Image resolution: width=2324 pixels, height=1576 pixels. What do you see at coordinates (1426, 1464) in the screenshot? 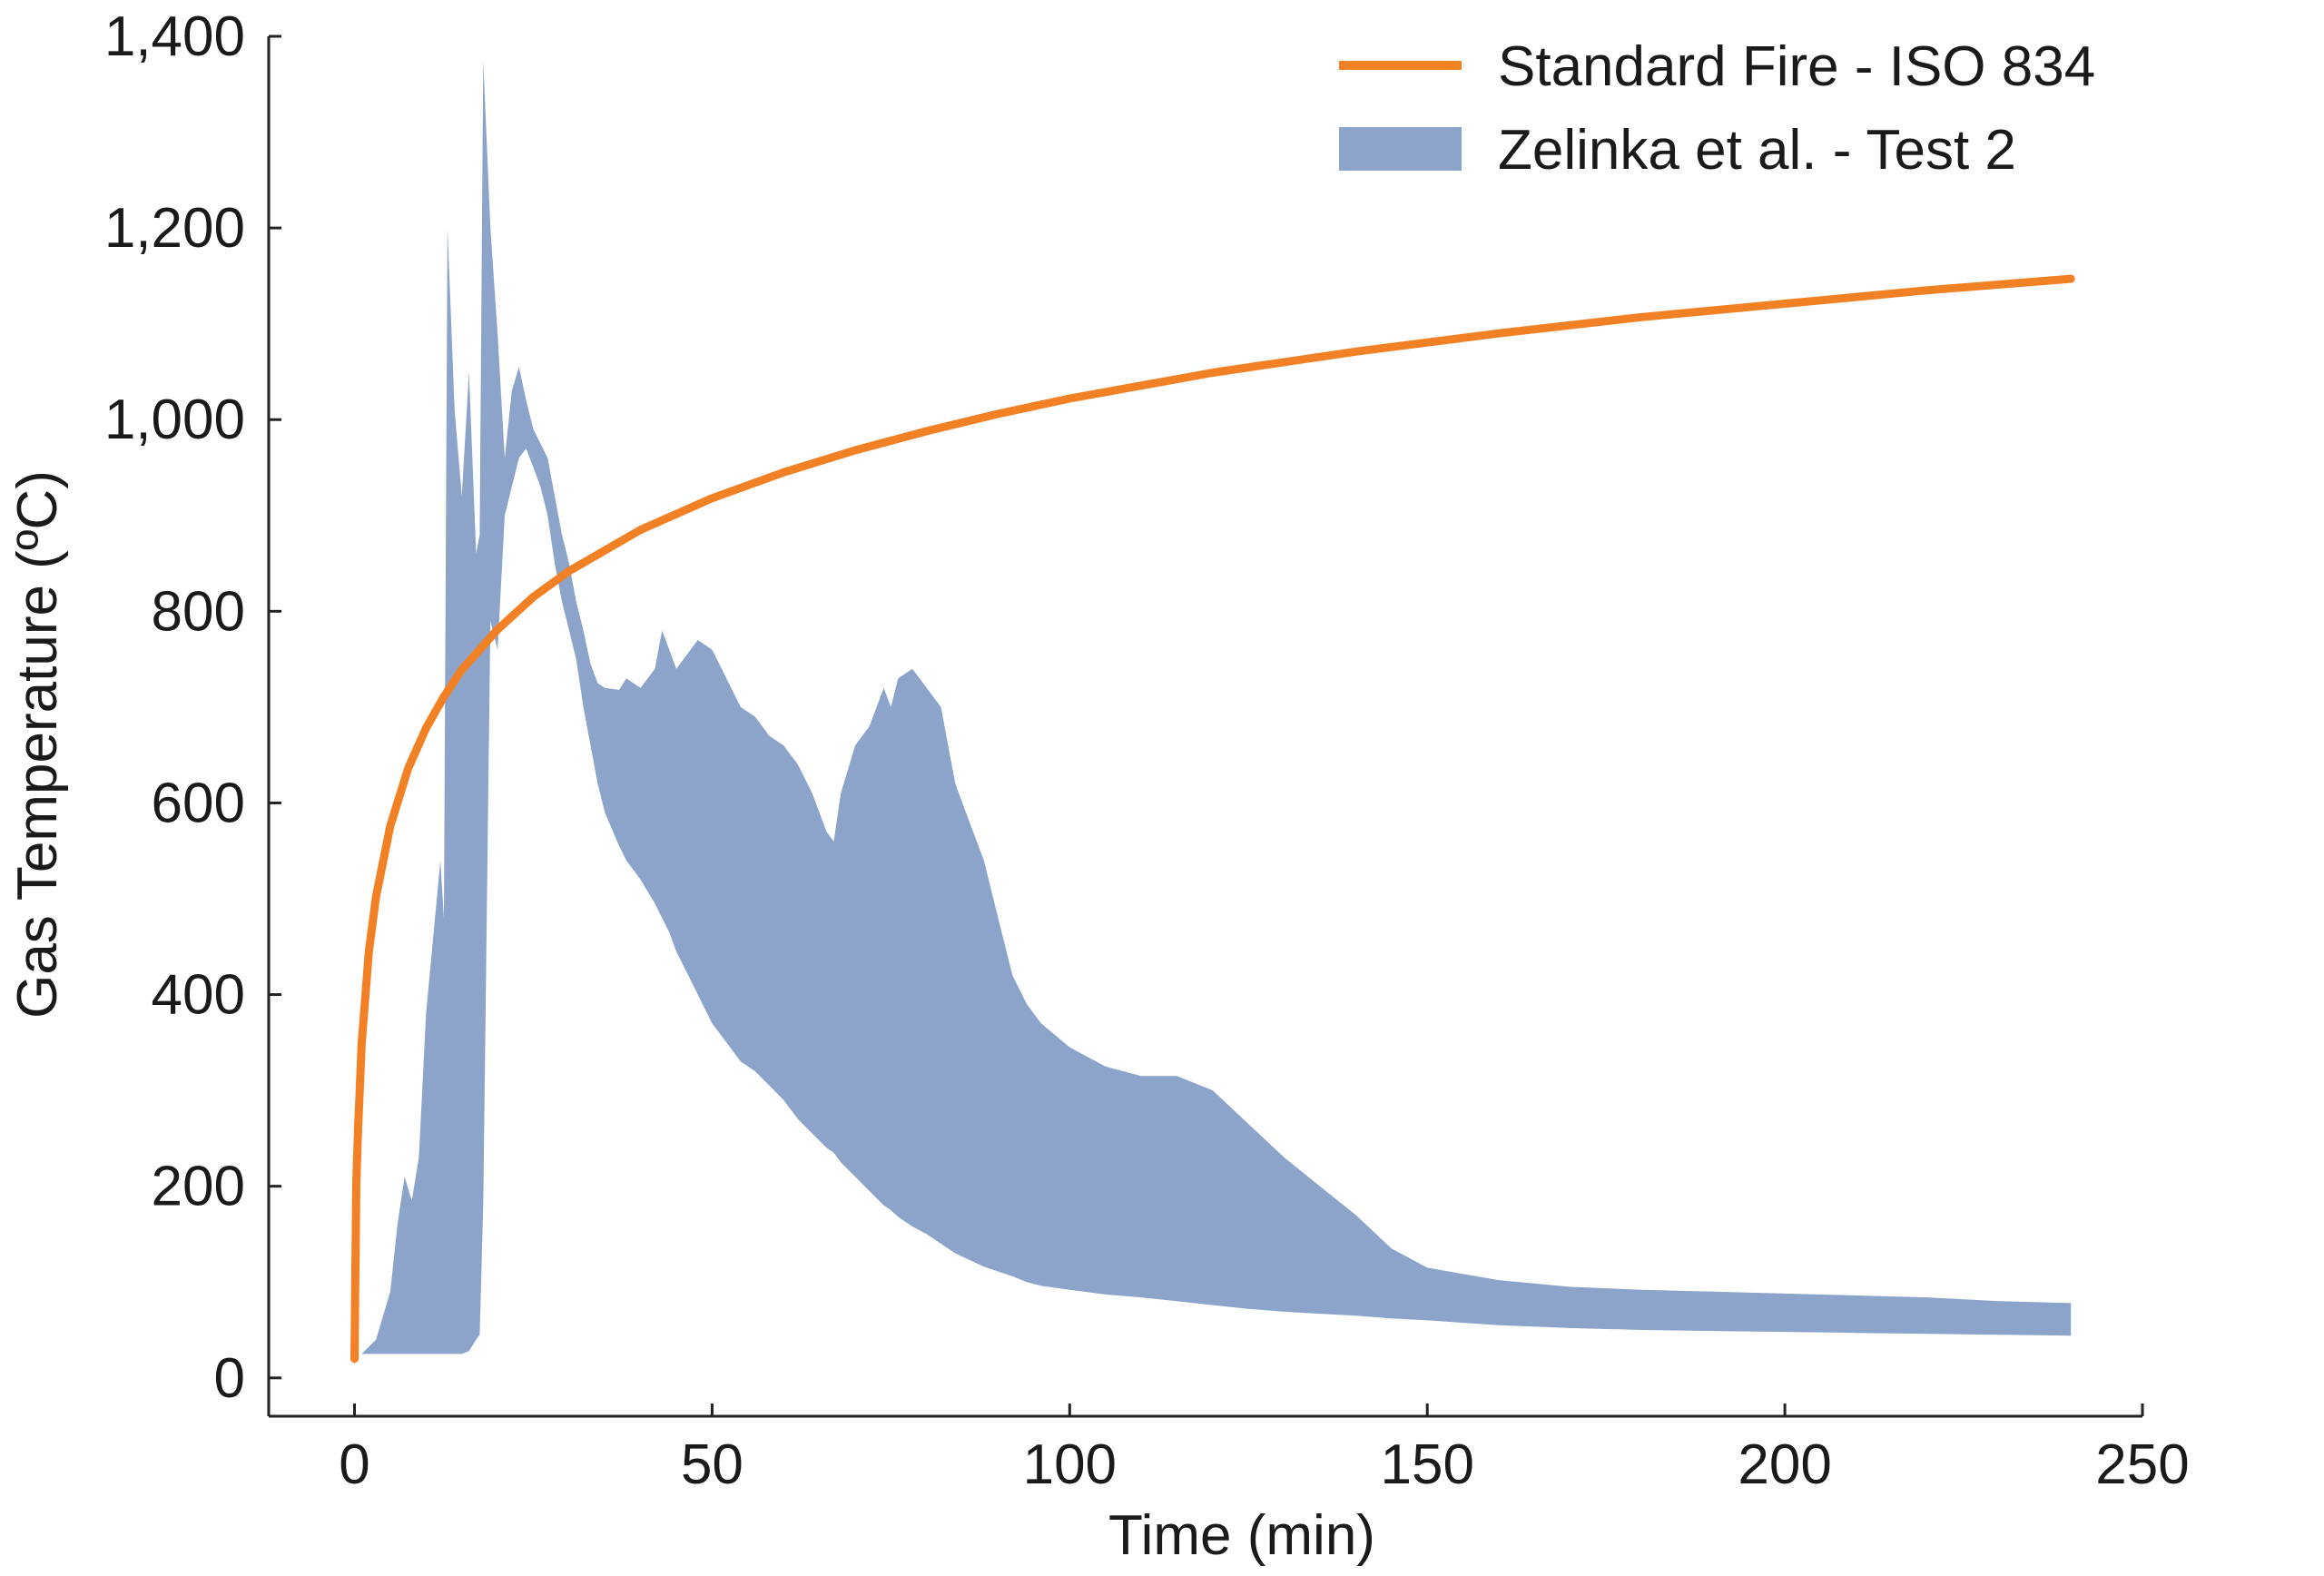
I see `x-tick-label: 150` at bounding box center [1426, 1464].